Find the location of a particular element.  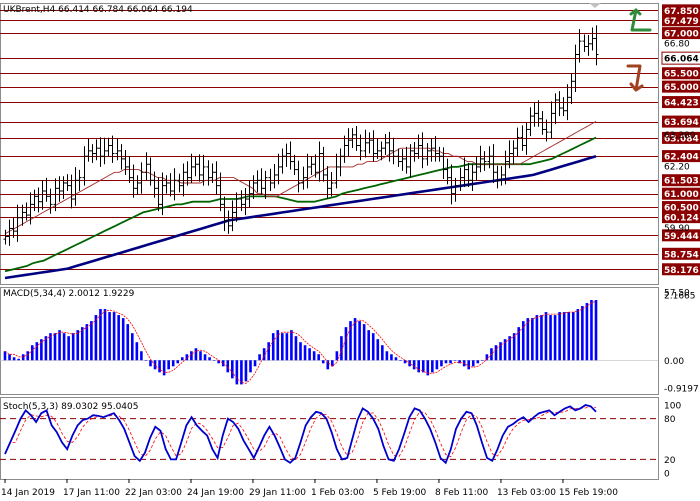

x-tick-label: 22 Jan 03:00 is located at coordinates (153, 493).